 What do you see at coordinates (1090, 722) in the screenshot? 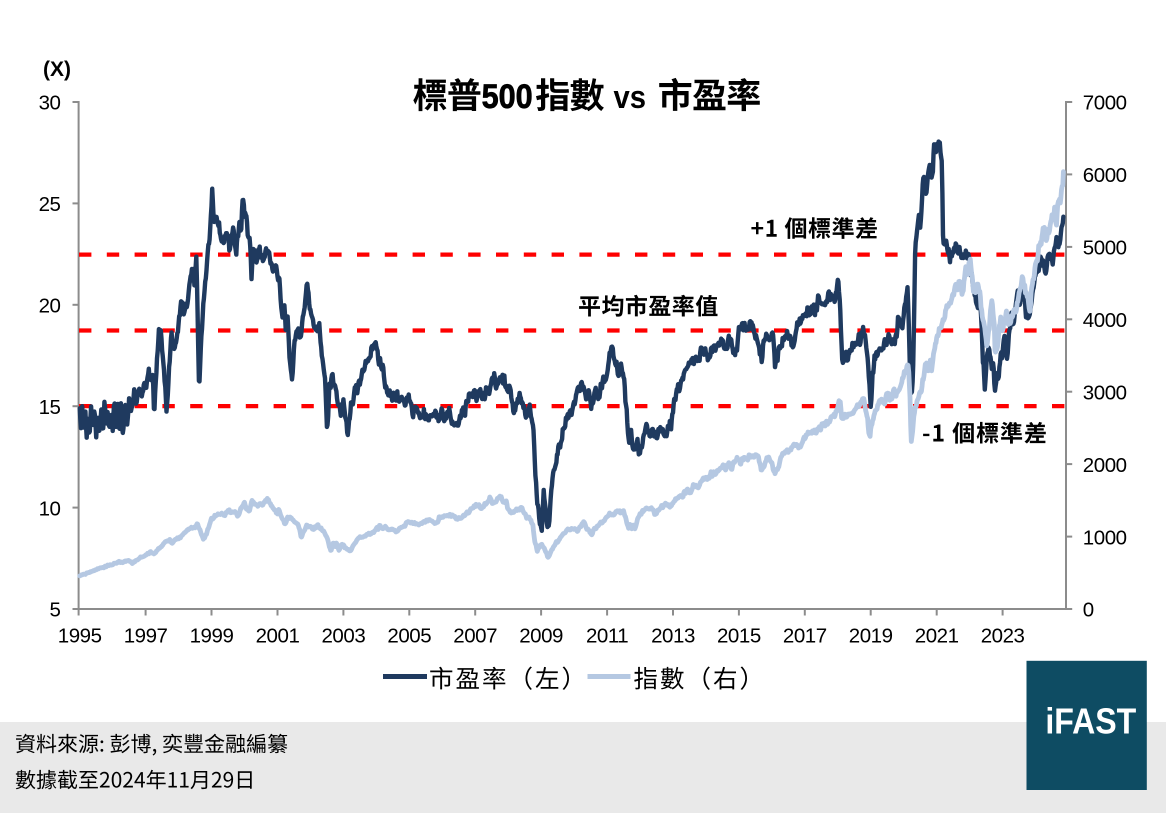
I see `svg-text: iFAST` at bounding box center [1090, 722].